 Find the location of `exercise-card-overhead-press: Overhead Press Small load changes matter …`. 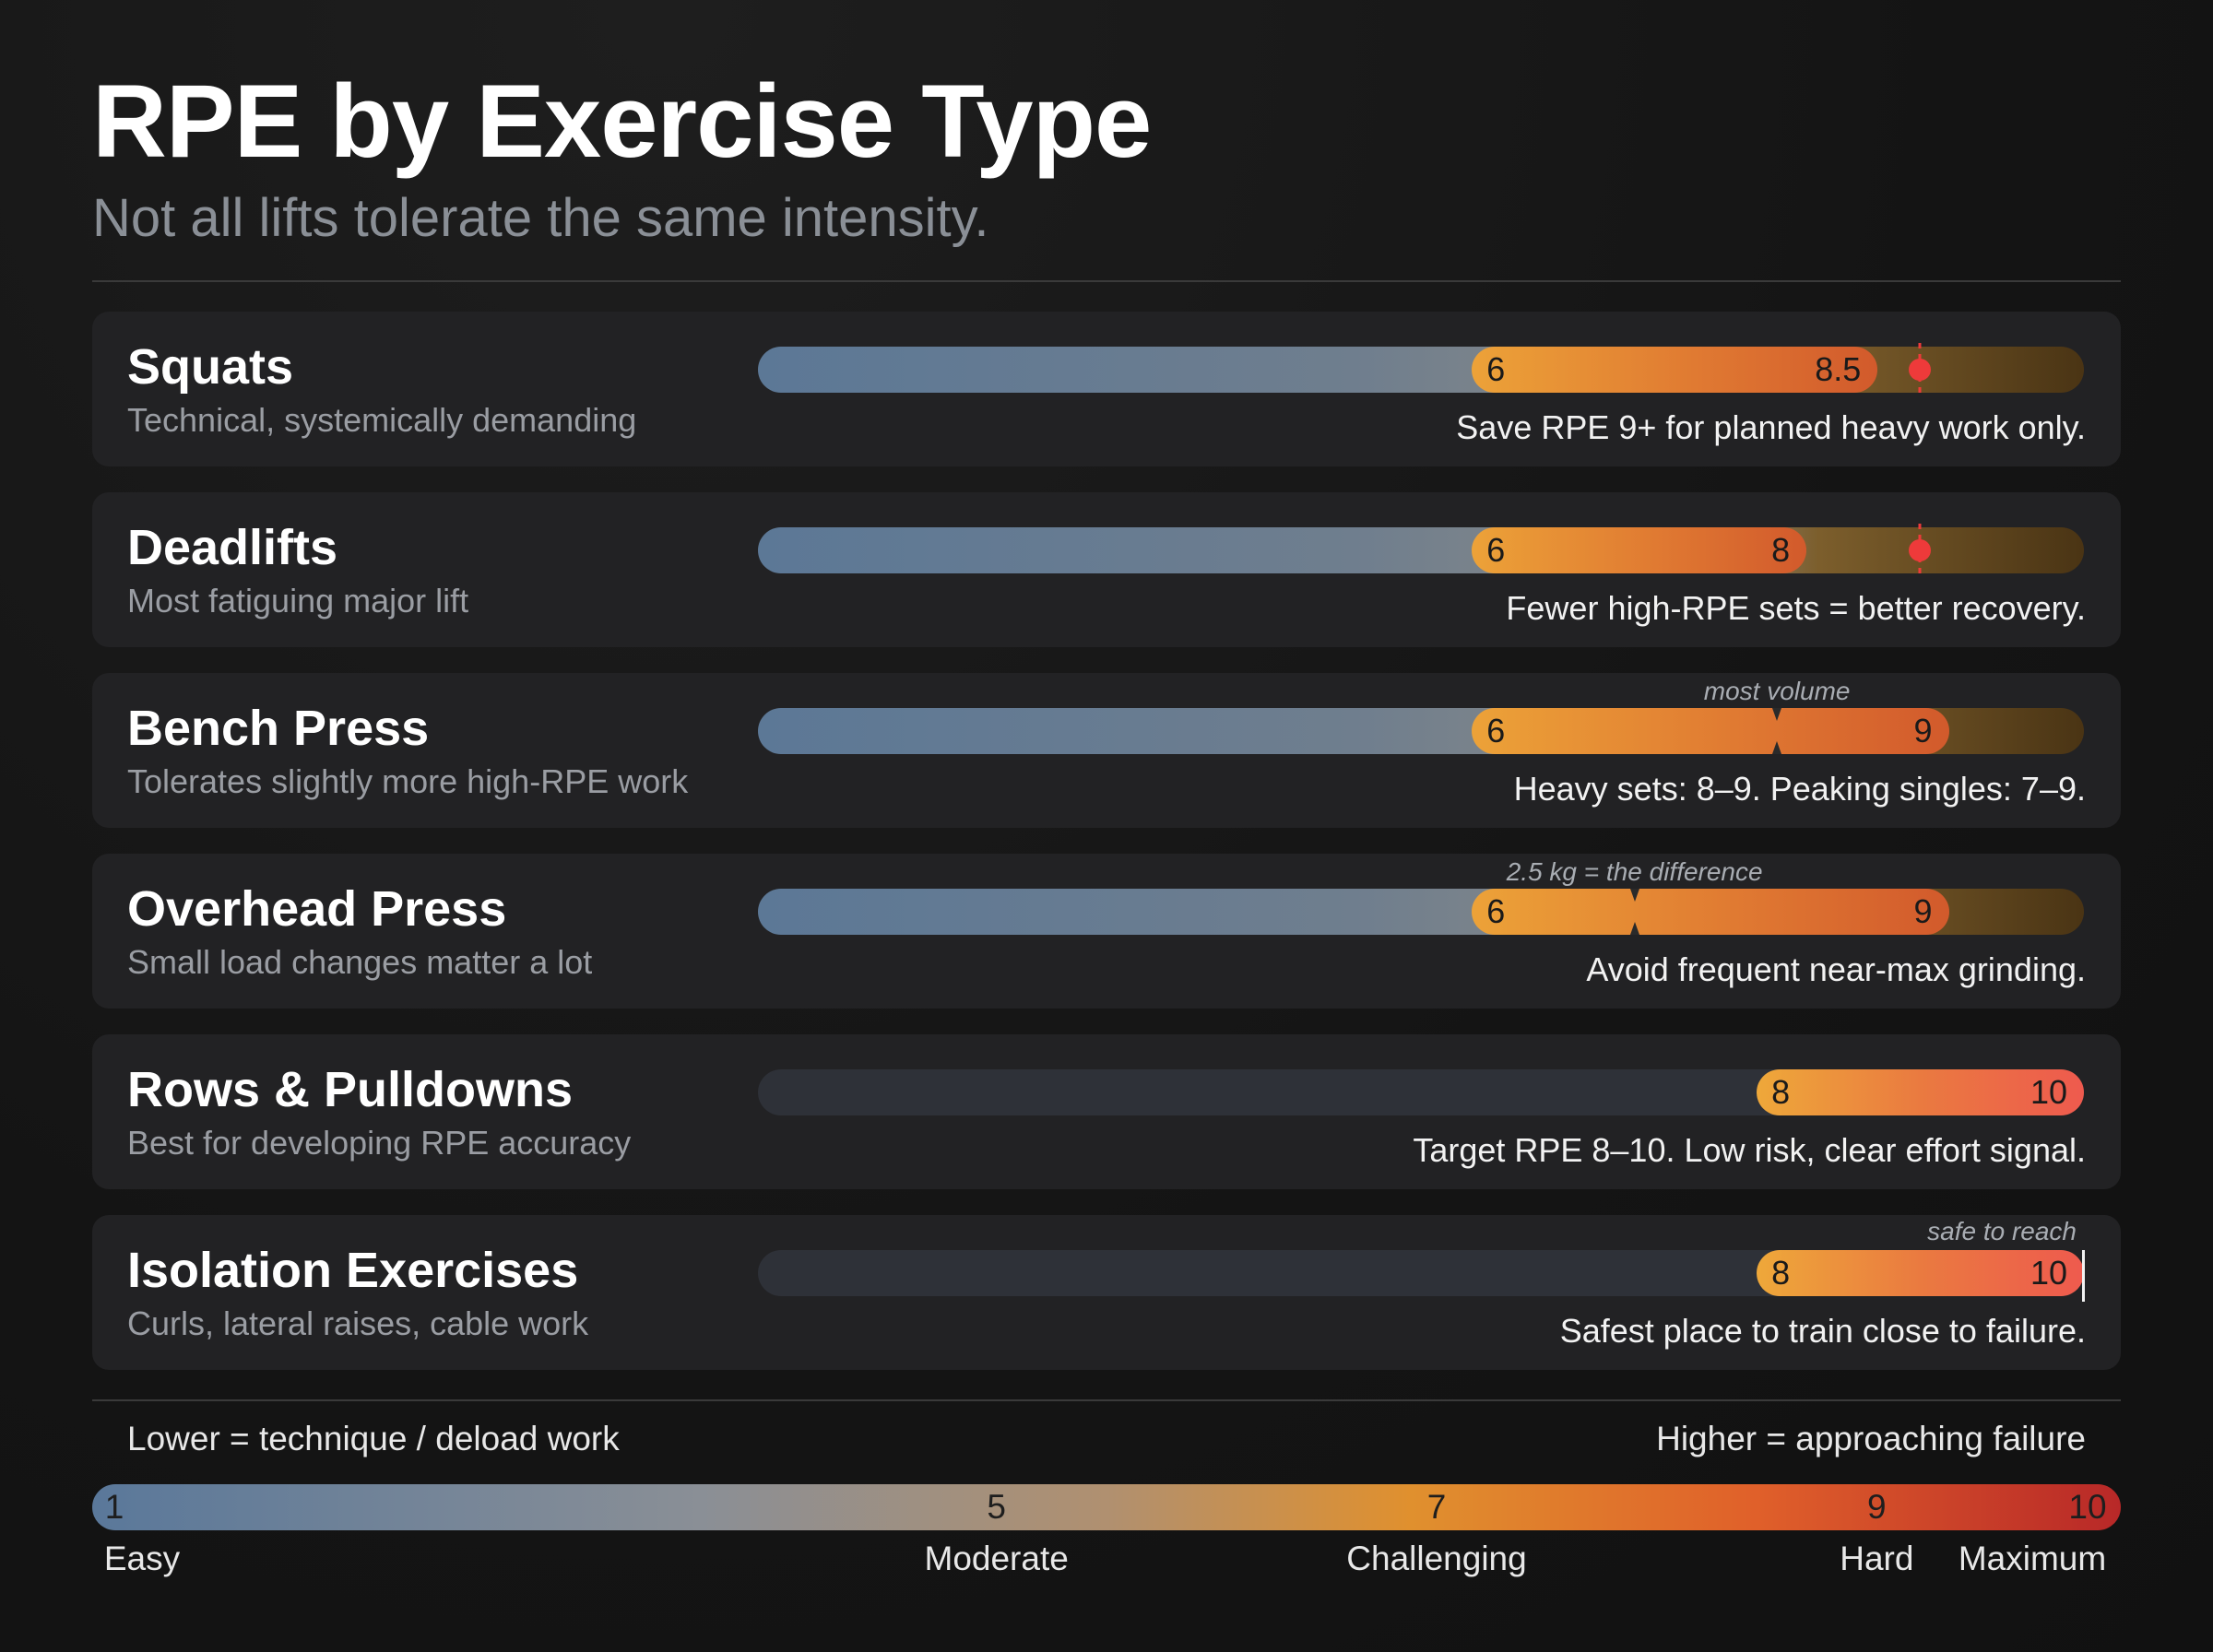

exercise-card-overhead-press: Overhead Press Small load changes matter … is located at coordinates (1106, 931).